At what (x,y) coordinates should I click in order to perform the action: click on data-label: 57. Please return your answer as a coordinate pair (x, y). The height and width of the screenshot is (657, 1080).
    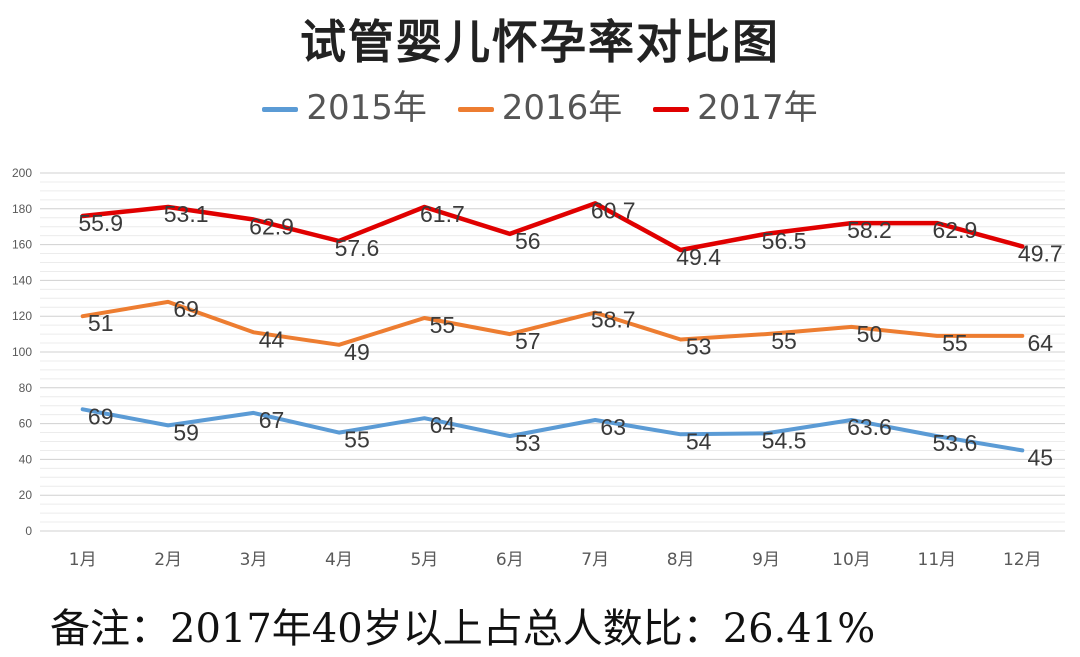
    Looking at the image, I should click on (528, 341).